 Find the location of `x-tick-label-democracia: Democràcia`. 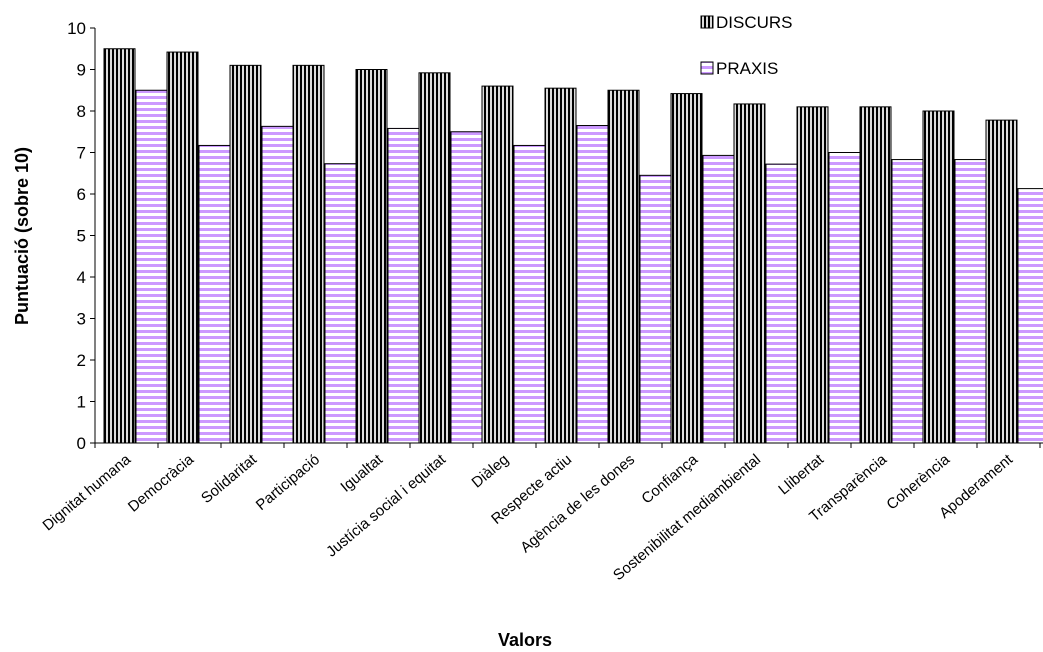

x-tick-label-democracia: Democràcia is located at coordinates (161, 483).